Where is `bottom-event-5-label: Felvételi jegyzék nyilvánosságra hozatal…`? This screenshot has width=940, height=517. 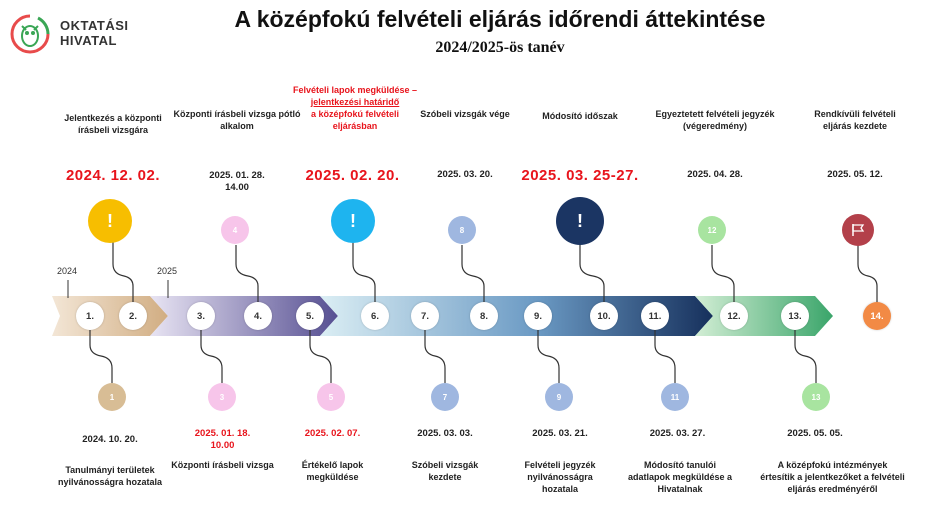 bottom-event-5-label: Felvételi jegyzék nyilvánosságra hozatal… is located at coordinates (560, 477).